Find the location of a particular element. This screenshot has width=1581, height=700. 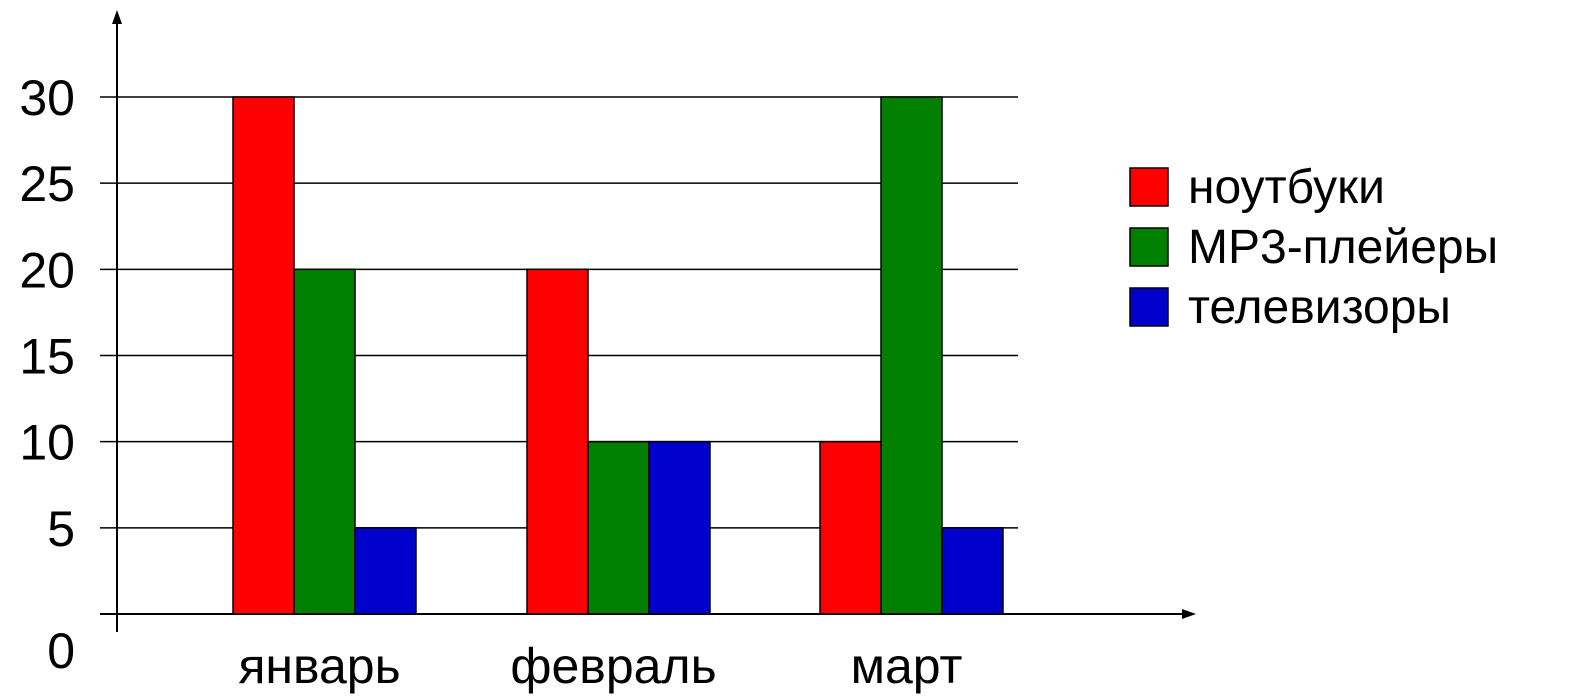

x-category-label: март is located at coordinates (907, 666).